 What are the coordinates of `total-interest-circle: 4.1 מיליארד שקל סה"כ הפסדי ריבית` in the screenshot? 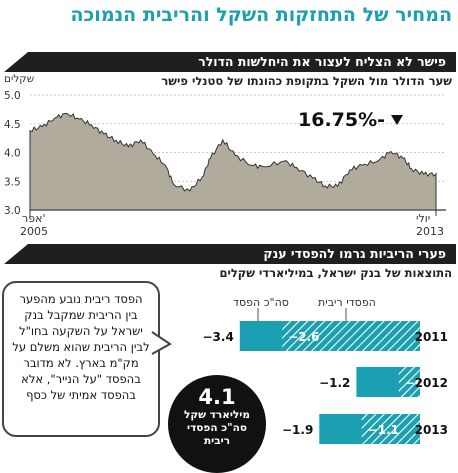 It's located at (217, 424).